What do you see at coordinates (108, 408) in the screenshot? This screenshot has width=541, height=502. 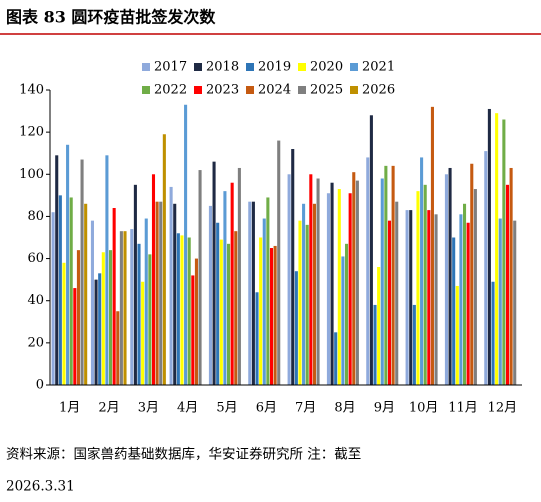 I see `x-tick-label: 2月` at bounding box center [108, 408].